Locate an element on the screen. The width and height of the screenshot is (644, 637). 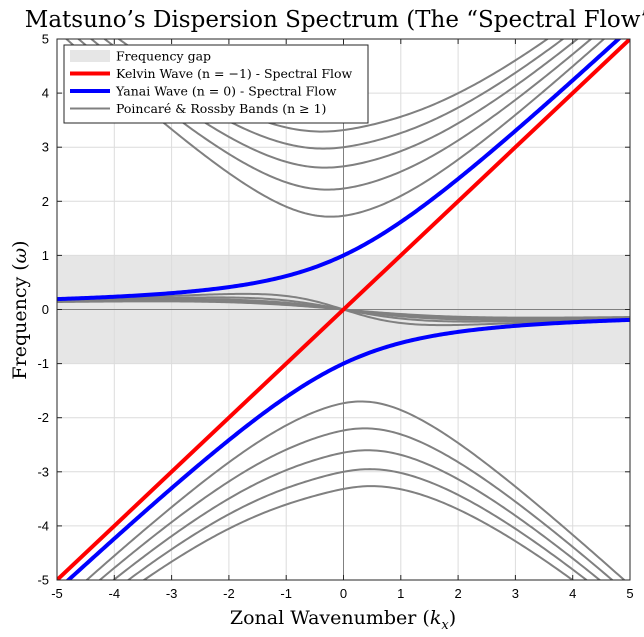
x-tick-label: 0 is located at coordinates (343, 593).